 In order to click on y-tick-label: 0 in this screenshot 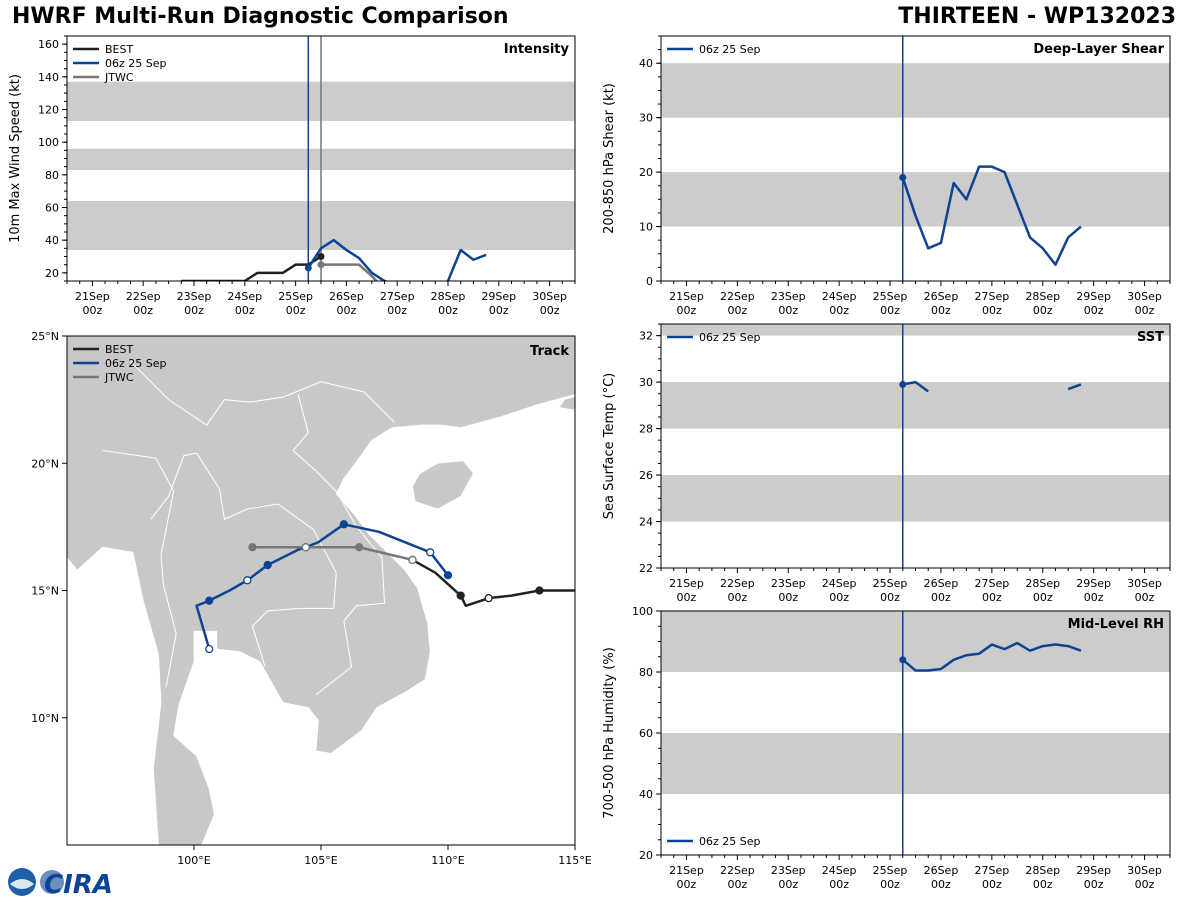, I will do `click(649, 281)`.